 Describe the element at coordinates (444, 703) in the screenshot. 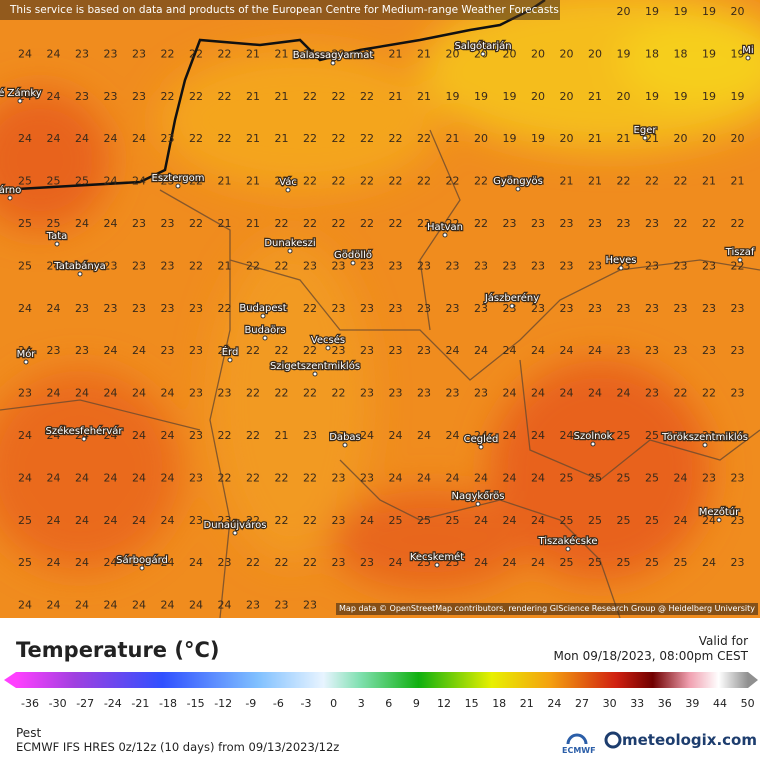

I see `scale-label: 12` at that location.